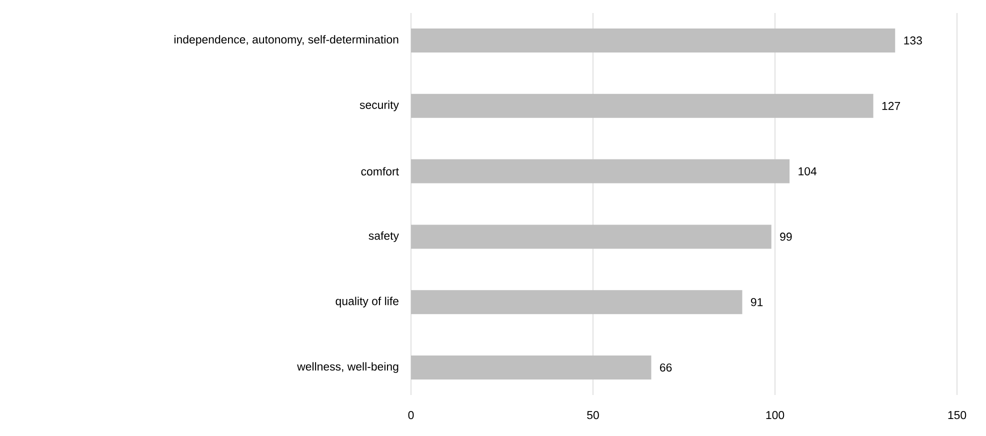  Describe the element at coordinates (379, 106) in the screenshot. I see `y-tick-label: security` at that location.